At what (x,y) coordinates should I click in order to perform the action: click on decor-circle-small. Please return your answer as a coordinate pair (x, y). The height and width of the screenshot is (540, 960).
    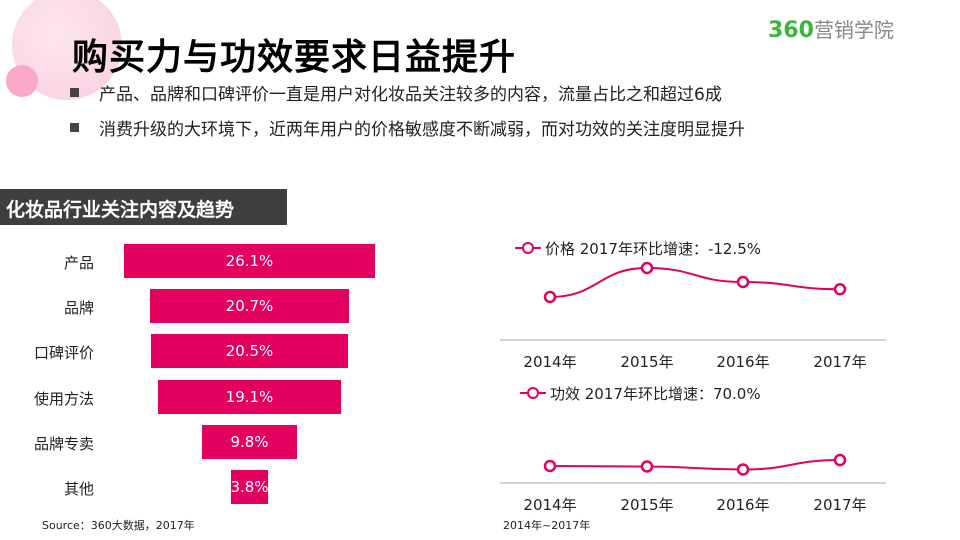
    Looking at the image, I should click on (22, 81).